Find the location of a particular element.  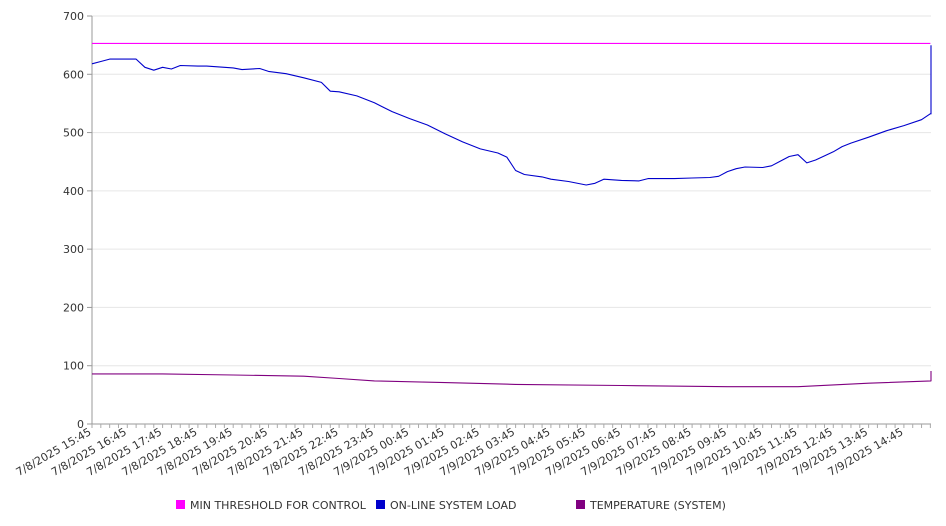

series-line is located at coordinates (512, 379).